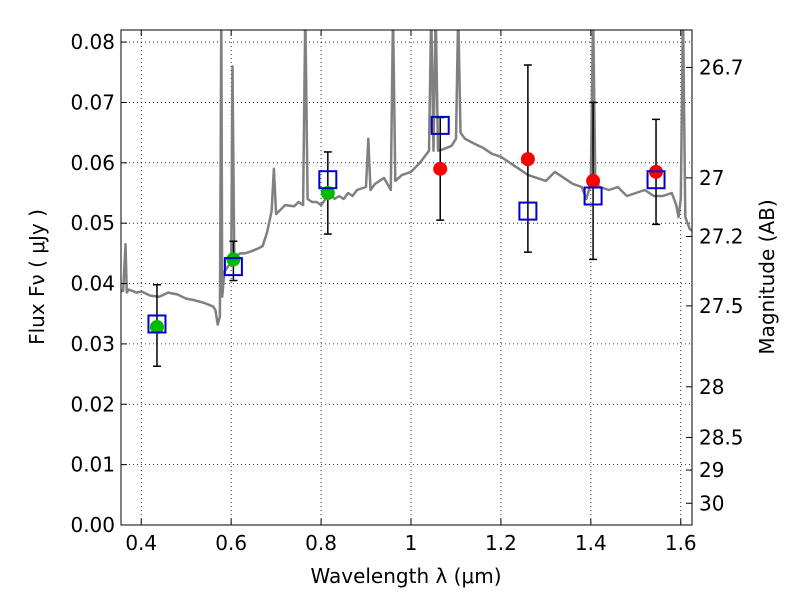 The height and width of the screenshot is (600, 800). What do you see at coordinates (411, 543) in the screenshot?
I see `x-tick-label: 1` at bounding box center [411, 543].